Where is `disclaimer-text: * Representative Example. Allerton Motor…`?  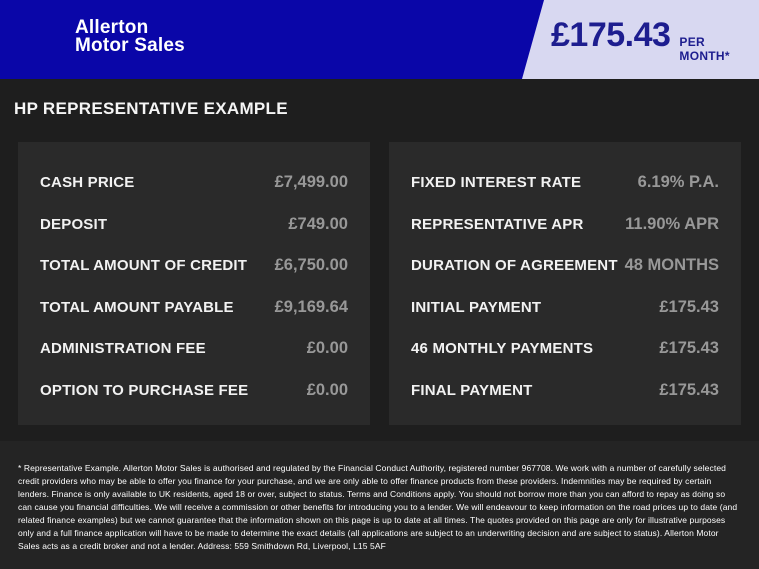
disclaimer-text: * Representative Example. Allerton Motor… is located at coordinates (378, 507).